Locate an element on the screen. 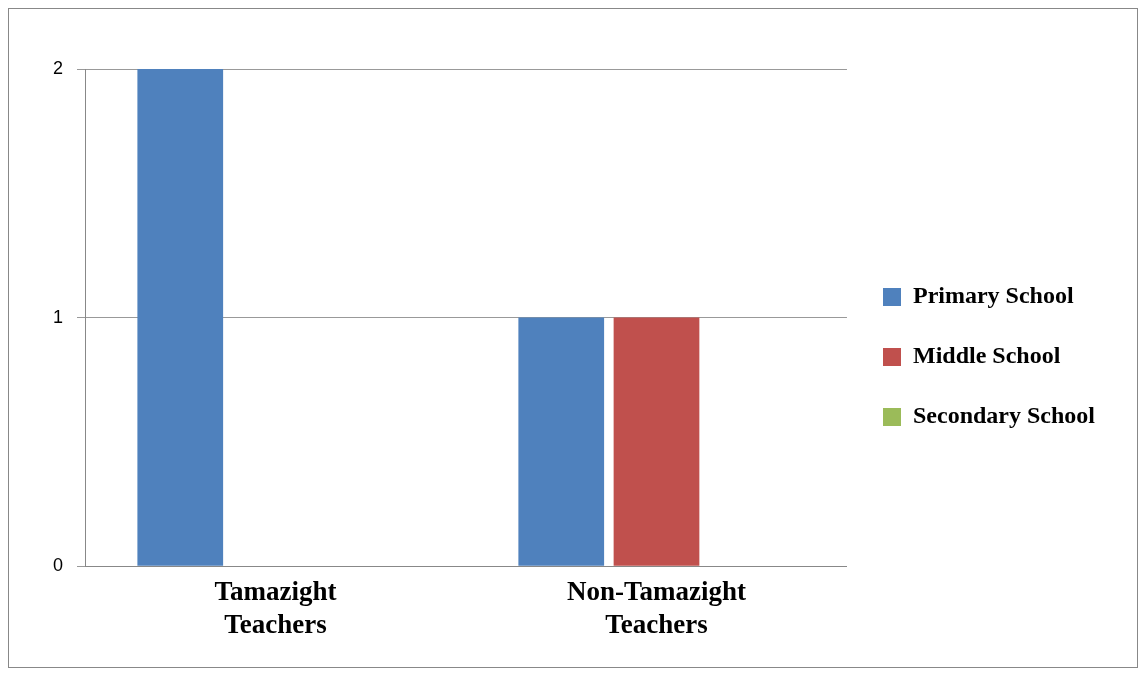 This screenshot has height=676, width=1148. legend-label: Middle School is located at coordinates (986, 355).